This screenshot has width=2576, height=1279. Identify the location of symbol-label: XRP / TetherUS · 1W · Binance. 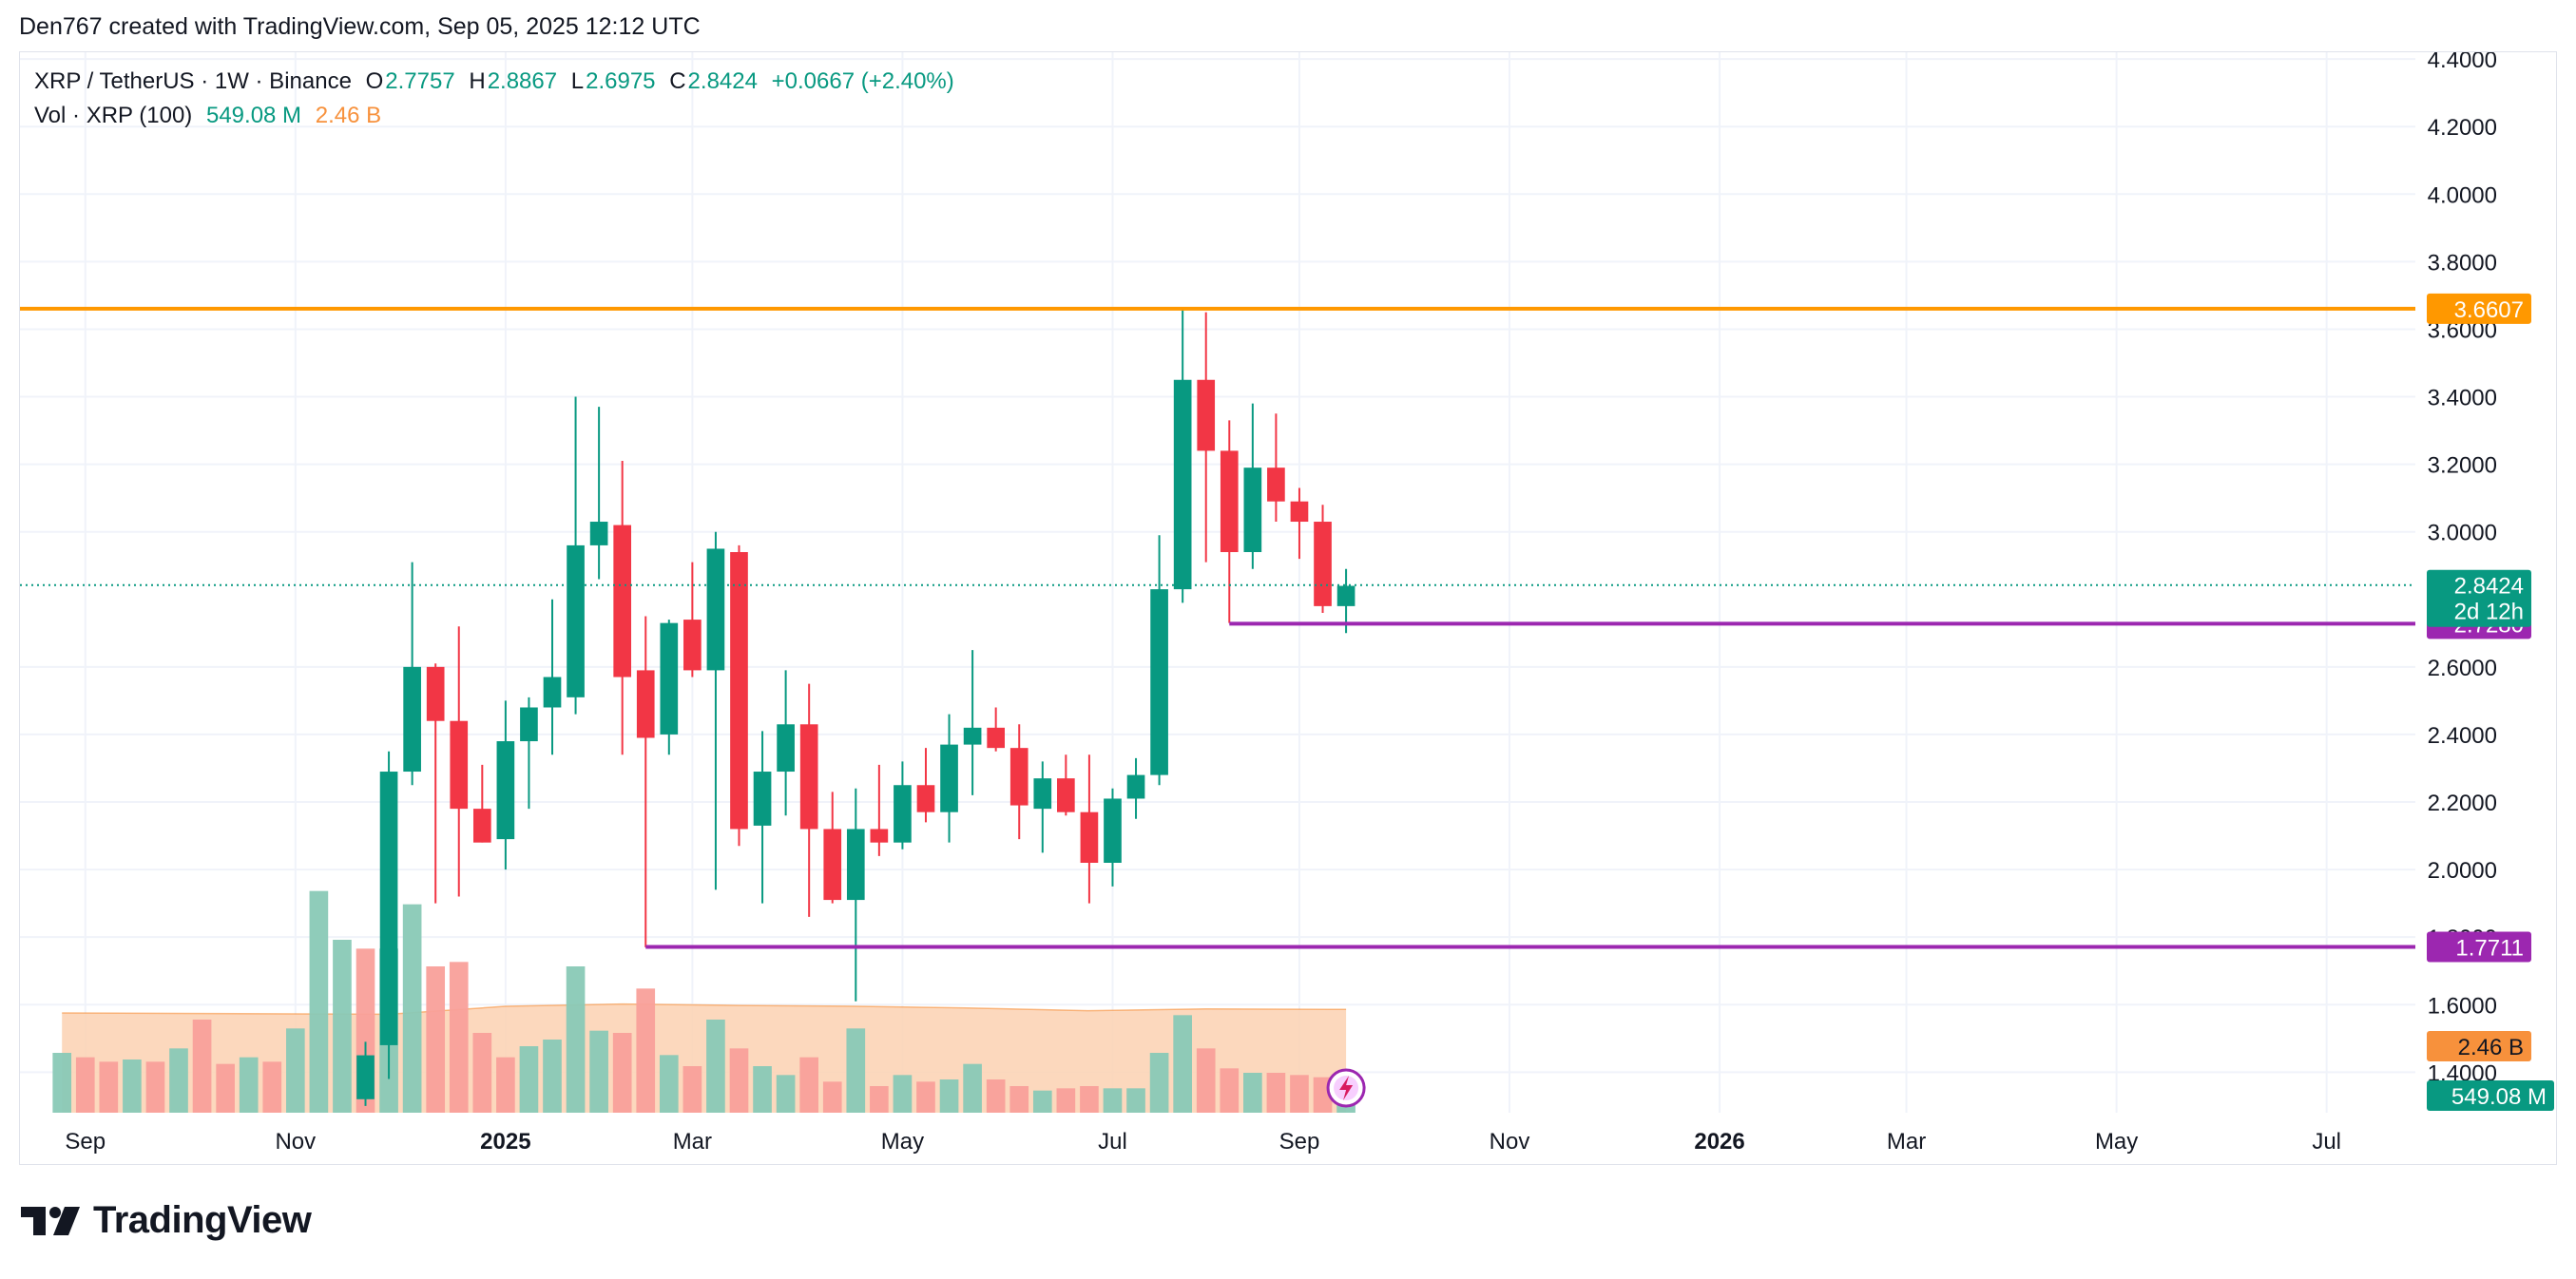
(193, 81).